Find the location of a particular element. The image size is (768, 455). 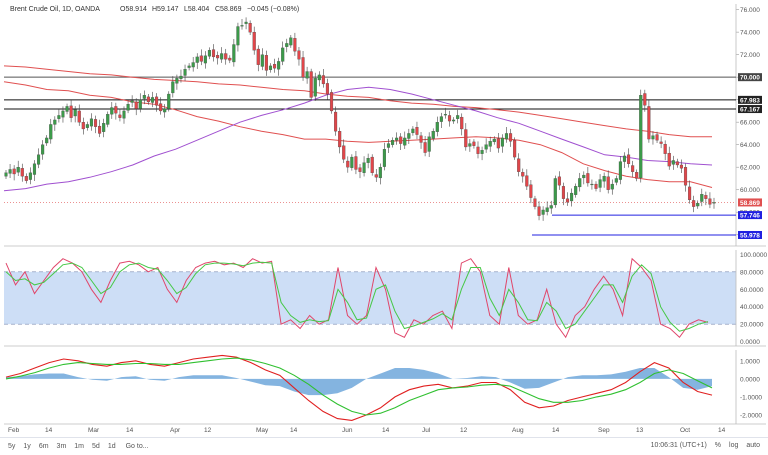

price-y-tick-label: 72.000 is located at coordinates (750, 55).